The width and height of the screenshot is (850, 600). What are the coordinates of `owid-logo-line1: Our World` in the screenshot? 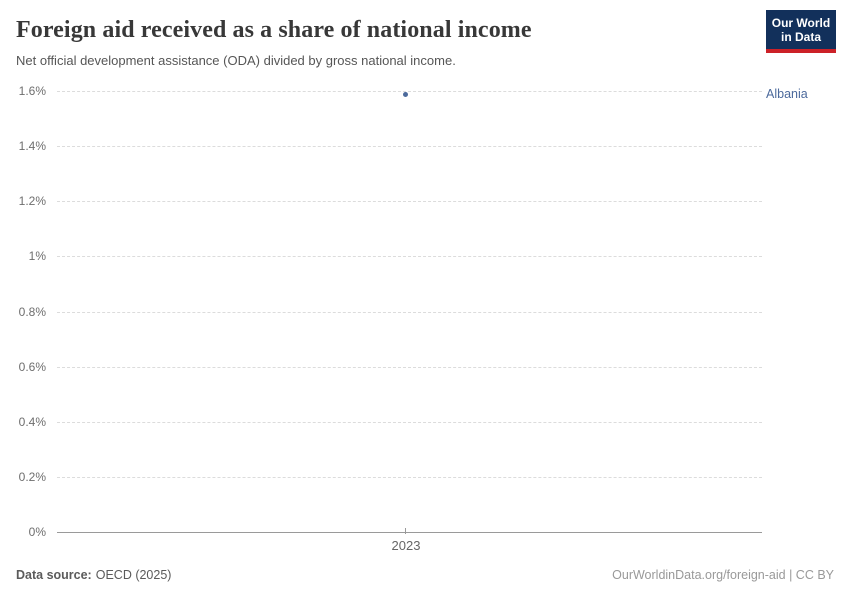 It's located at (801, 23).